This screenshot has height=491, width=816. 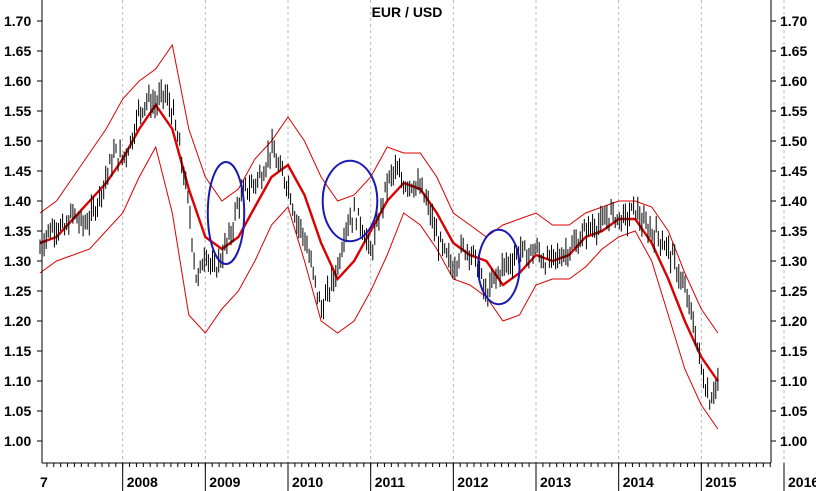 What do you see at coordinates (793, 441) in the screenshot?
I see `y-tick-label-right: 1.00` at bounding box center [793, 441].